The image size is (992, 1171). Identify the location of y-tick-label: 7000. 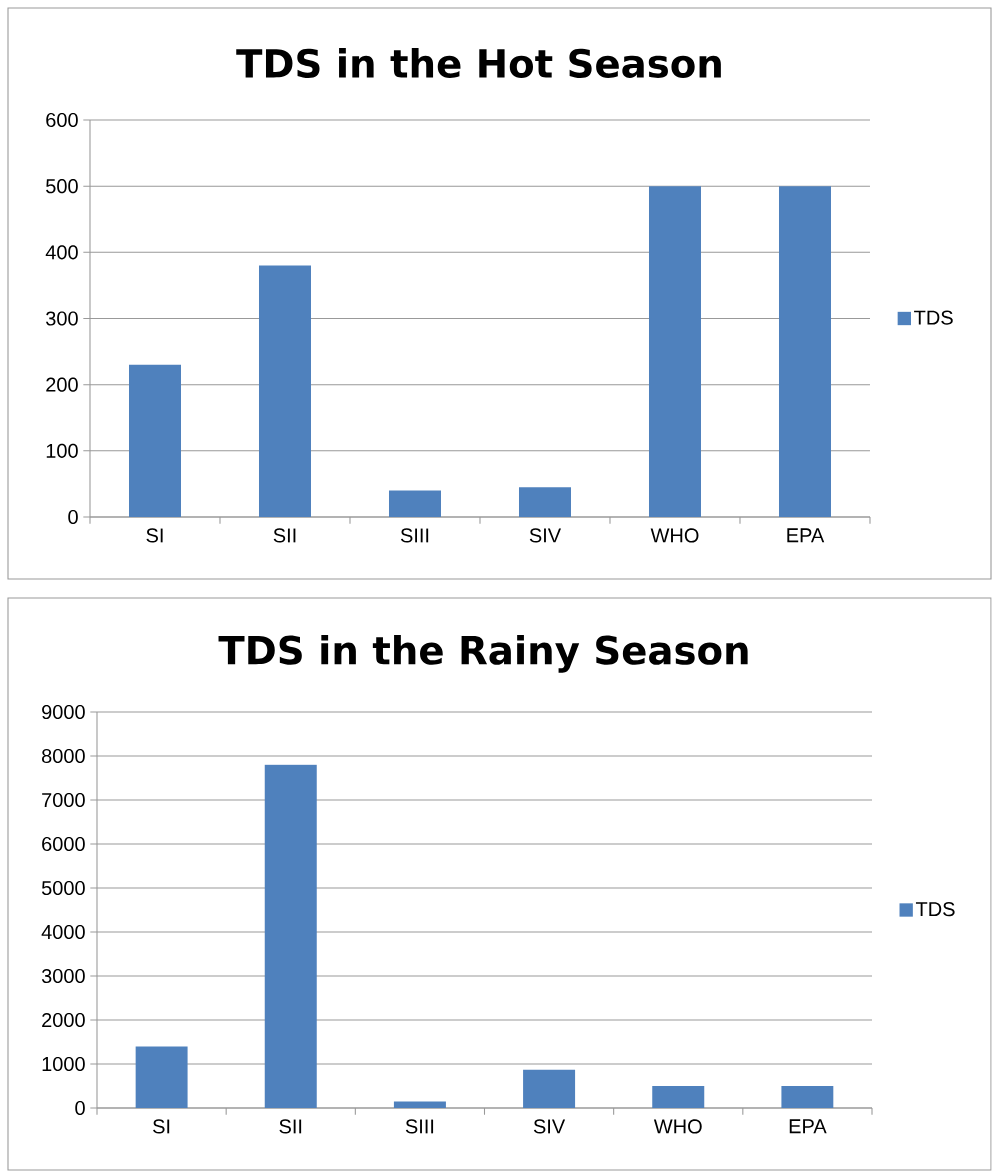
(63, 800).